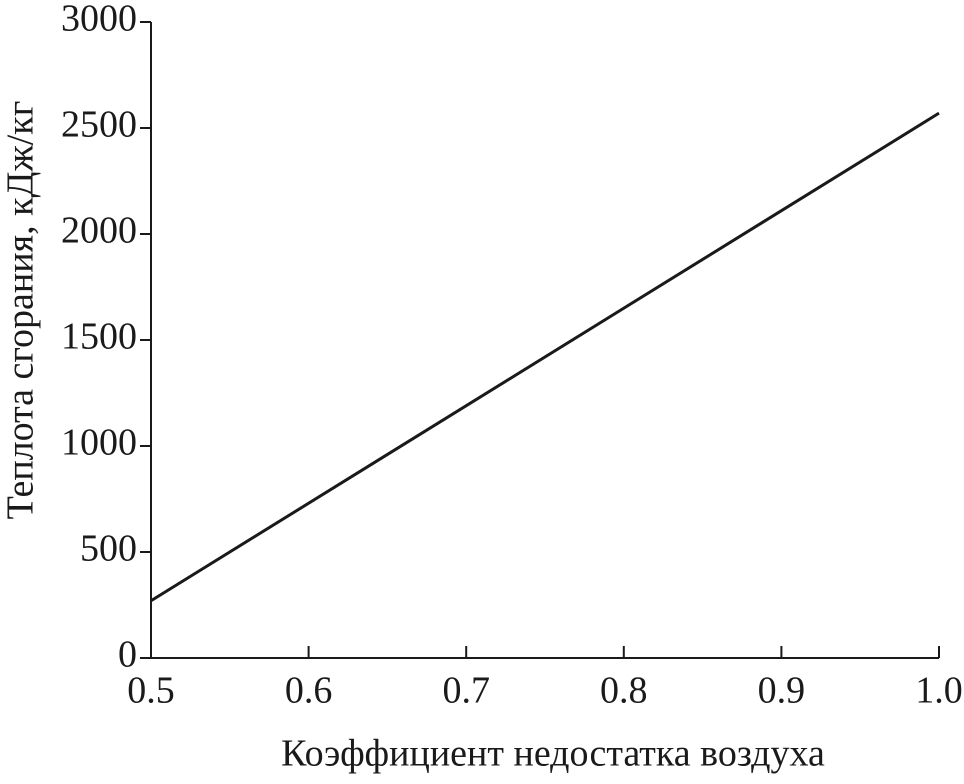 This screenshot has width=964, height=784. What do you see at coordinates (99, 125) in the screenshot?
I see `y-tick-label: 2500` at bounding box center [99, 125].